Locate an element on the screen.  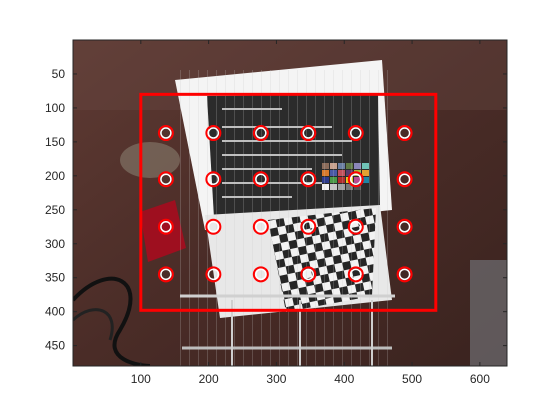
y-tick-label: 400 is located at coordinates (55, 312).